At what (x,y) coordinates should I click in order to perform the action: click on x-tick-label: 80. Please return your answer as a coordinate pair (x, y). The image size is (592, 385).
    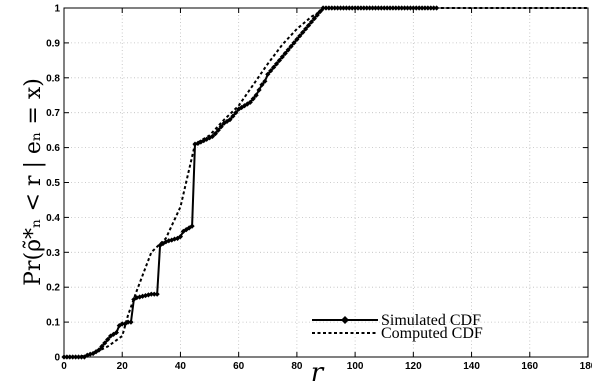
    Looking at the image, I should click on (297, 366).